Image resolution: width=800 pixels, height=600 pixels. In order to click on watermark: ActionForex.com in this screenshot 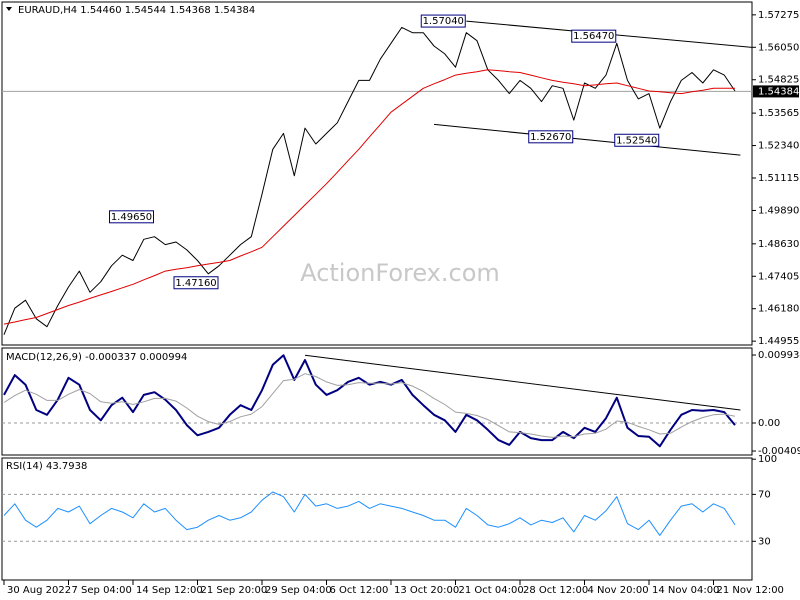, I will do `click(400, 273)`.